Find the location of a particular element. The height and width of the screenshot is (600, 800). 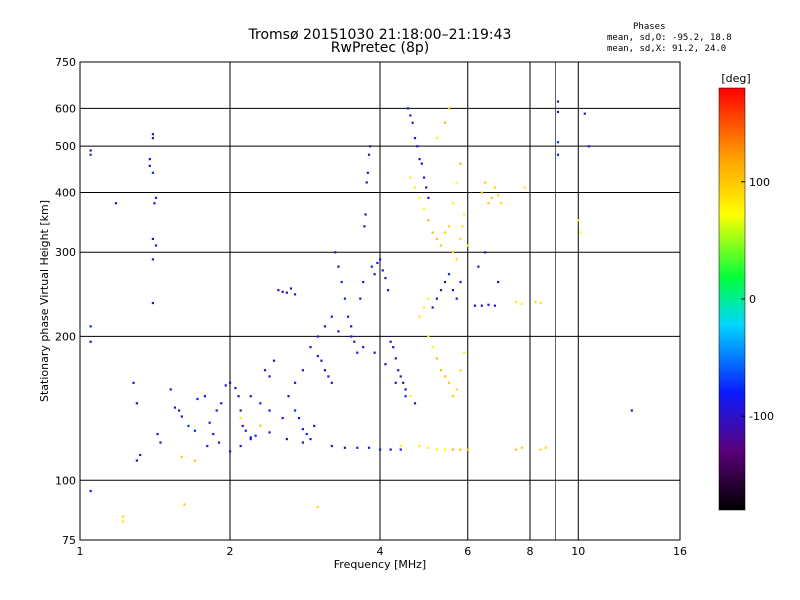

y-tick-label: 100 is located at coordinates (65, 480).